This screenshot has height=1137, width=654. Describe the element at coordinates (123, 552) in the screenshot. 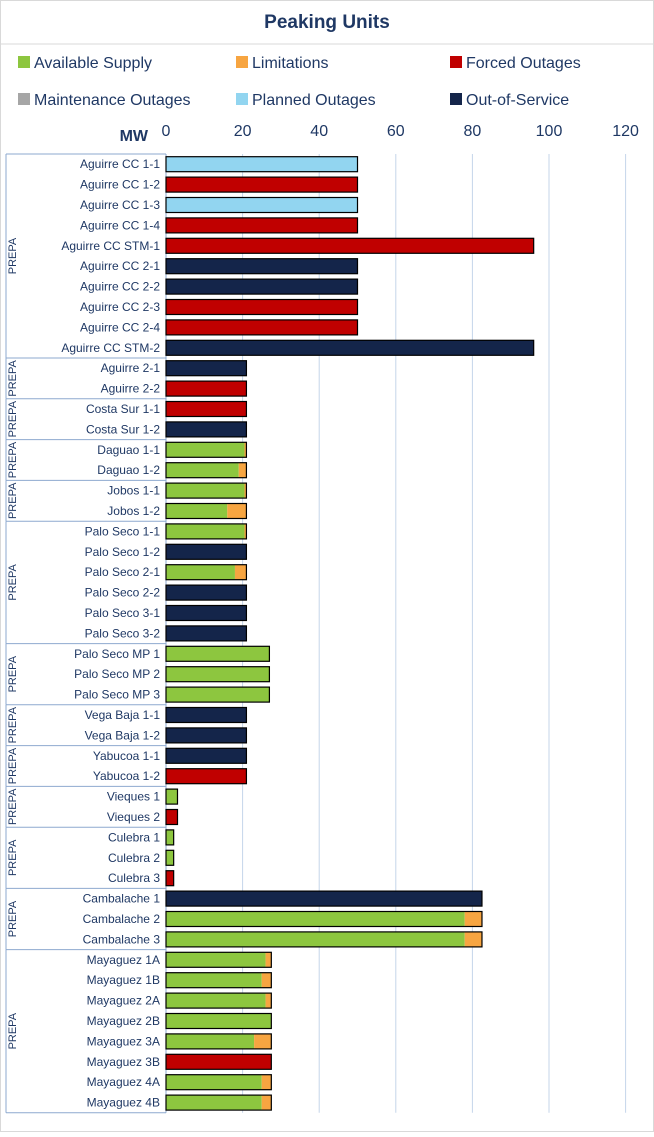

I see `unit-label: Palo Seco 1-2` at that location.